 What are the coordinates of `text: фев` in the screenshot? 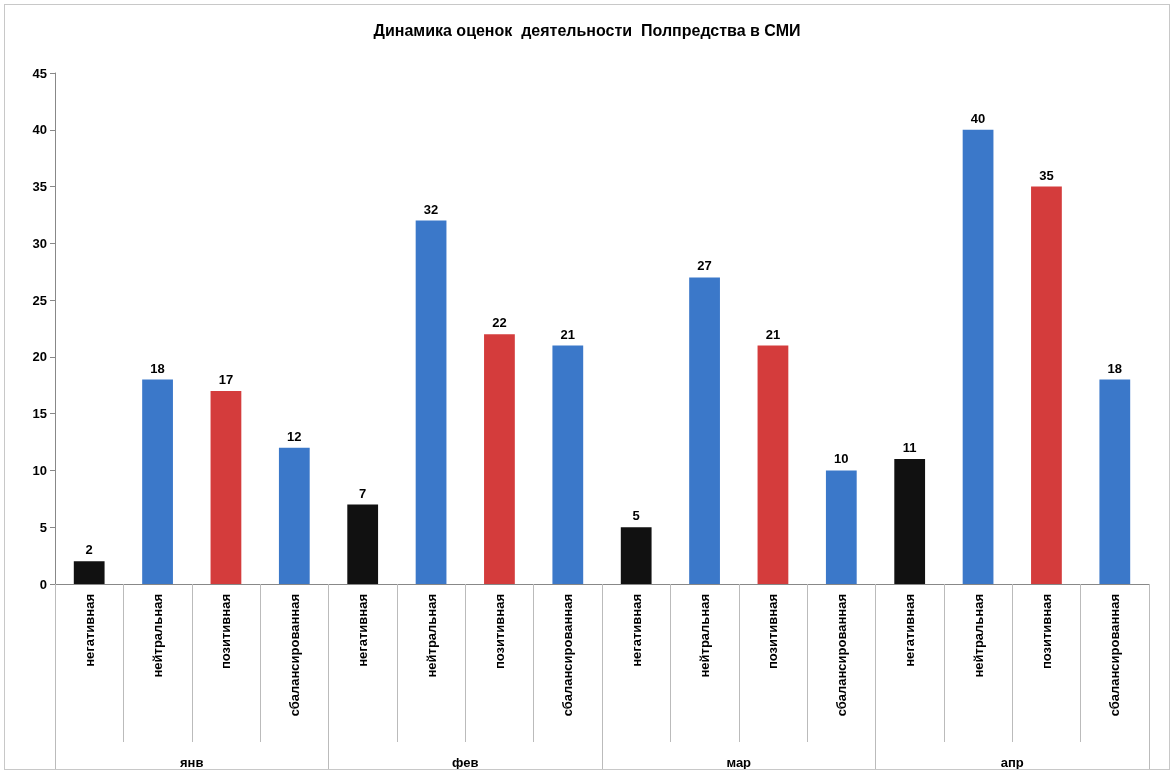 It's located at (465, 762).